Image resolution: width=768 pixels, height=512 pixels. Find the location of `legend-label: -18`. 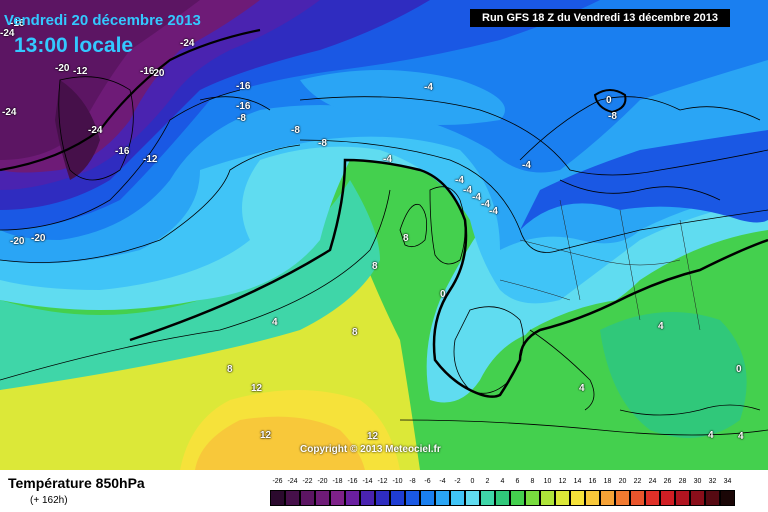

legend-label: -18 is located at coordinates (337, 481).